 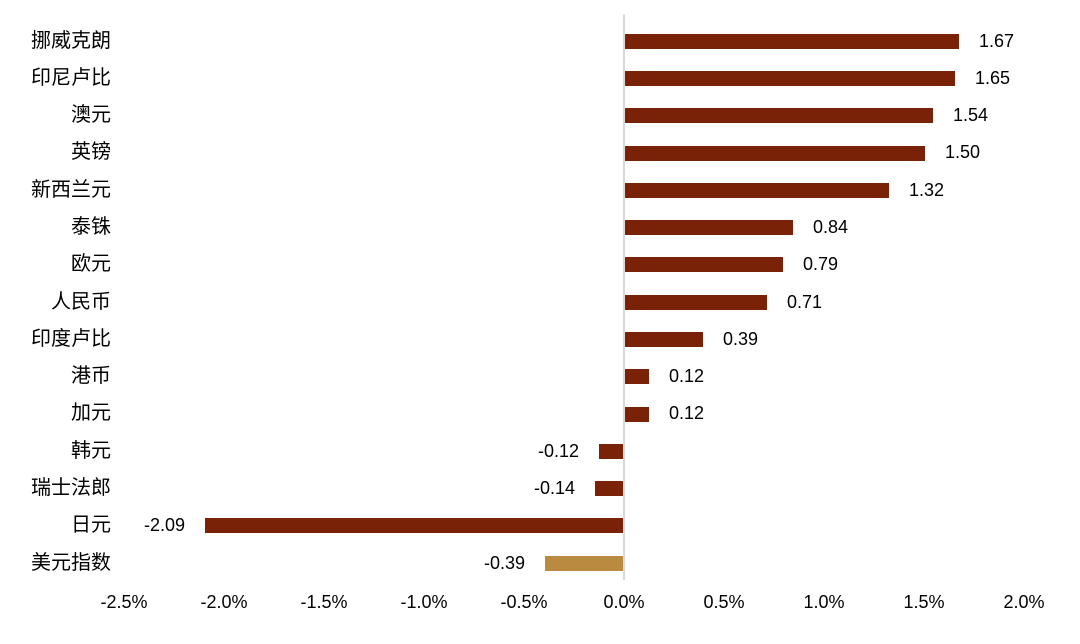 What do you see at coordinates (540, 302) in the screenshot?
I see `chart-row: 人民币 0.71` at bounding box center [540, 302].